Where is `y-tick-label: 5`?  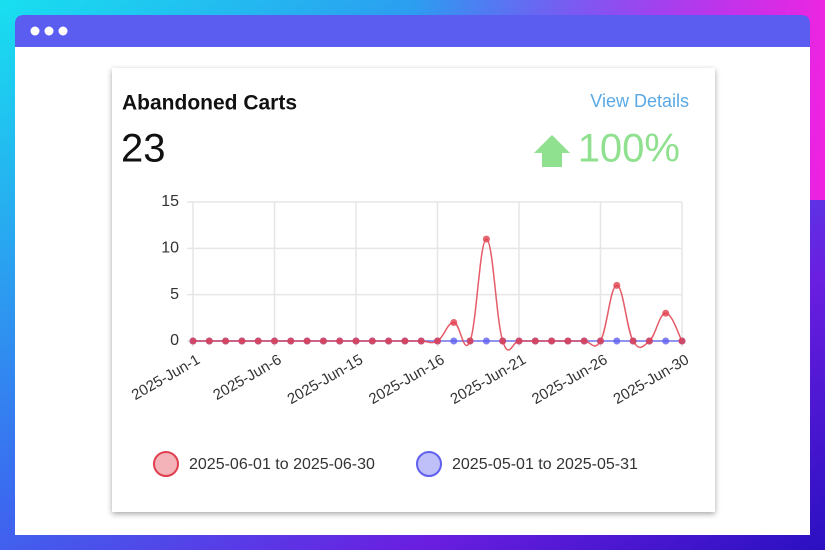
y-tick-label: 5 is located at coordinates (174, 294).